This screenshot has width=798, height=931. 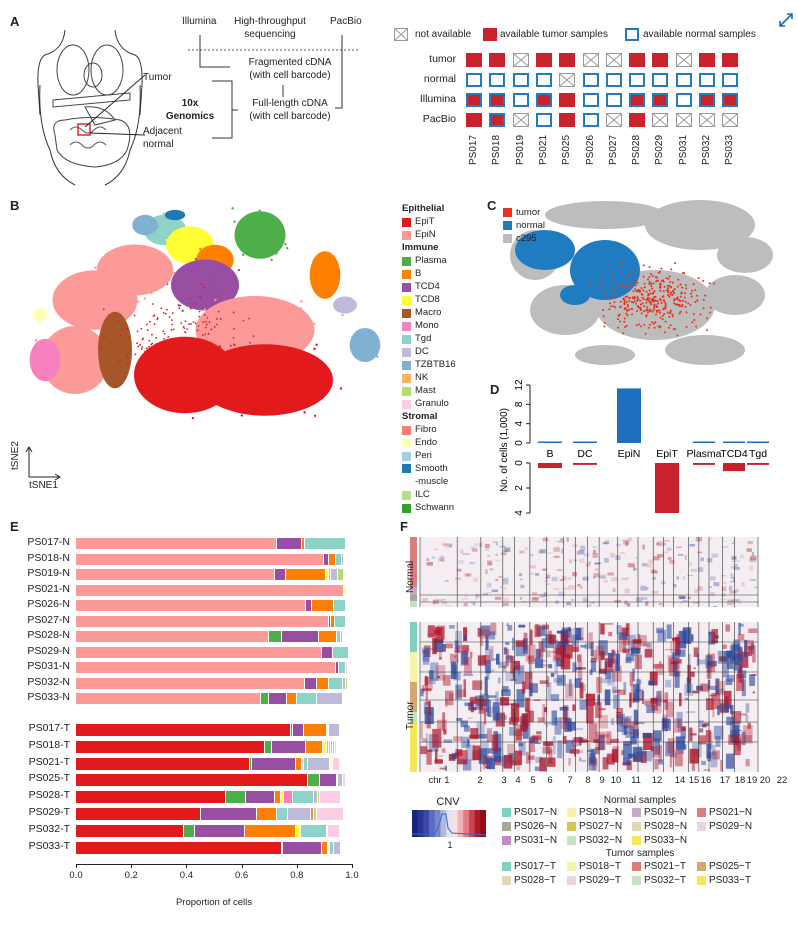 What do you see at coordinates (422, 351) in the screenshot?
I see `legend-label: DC` at bounding box center [422, 351].